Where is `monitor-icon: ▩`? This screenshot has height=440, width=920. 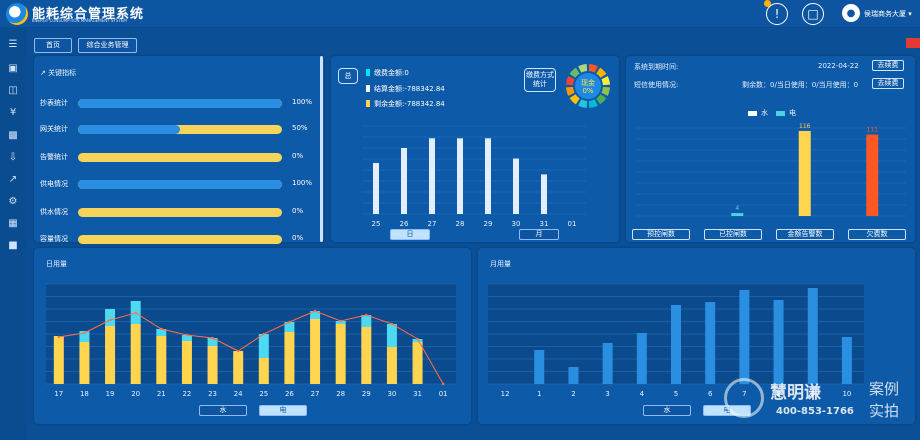
monitor-icon: ▩ is located at coordinates (13, 135).